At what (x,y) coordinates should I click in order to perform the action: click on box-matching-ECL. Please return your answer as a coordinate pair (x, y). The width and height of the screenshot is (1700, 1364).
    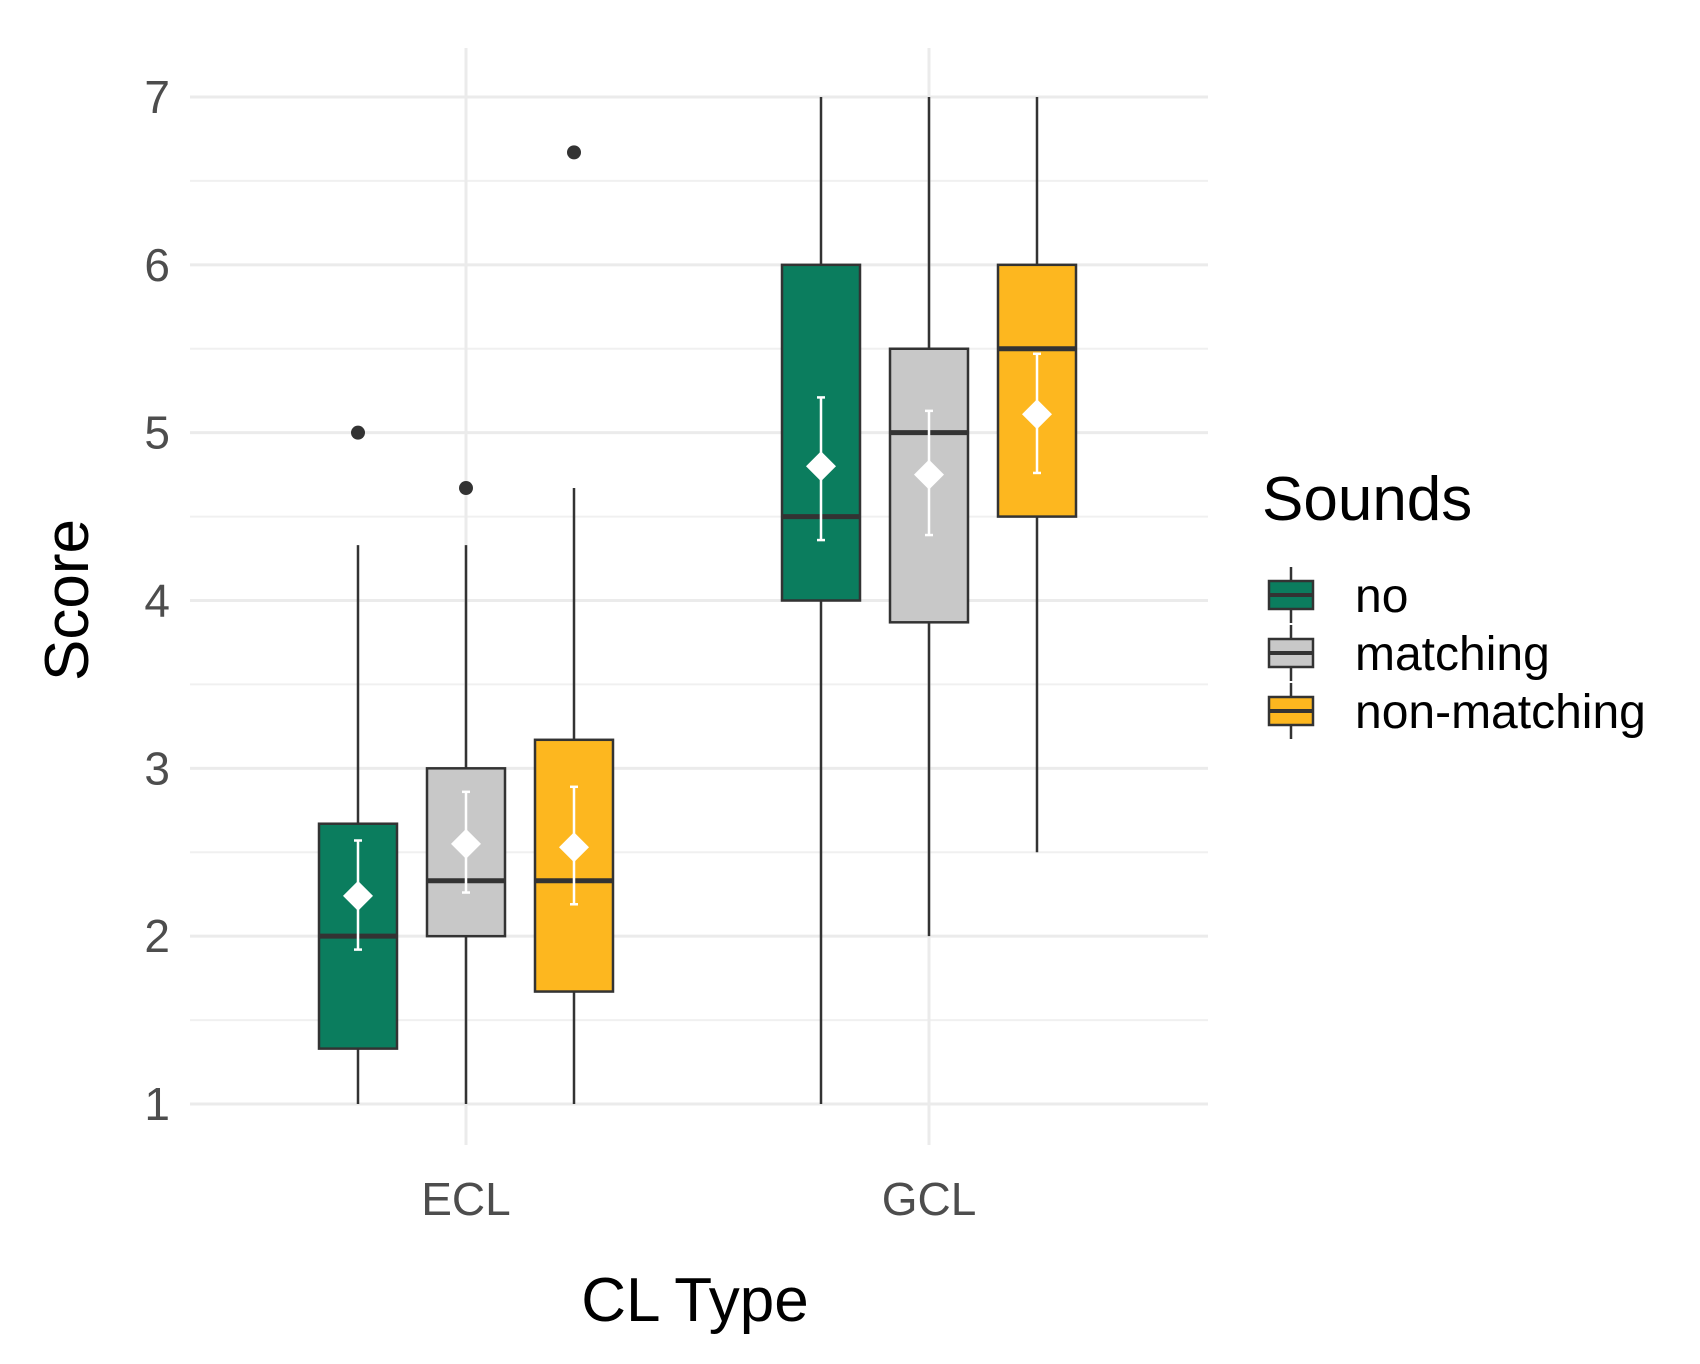
    Looking at the image, I should click on (466, 792).